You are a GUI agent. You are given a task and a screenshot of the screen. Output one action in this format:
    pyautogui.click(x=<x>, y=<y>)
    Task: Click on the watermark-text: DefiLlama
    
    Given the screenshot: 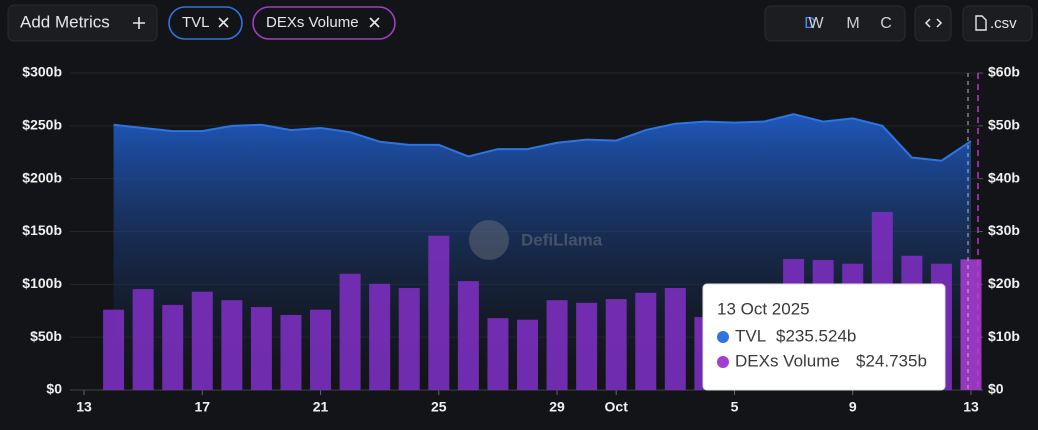 What is the action you would take?
    pyautogui.click(x=562, y=239)
    